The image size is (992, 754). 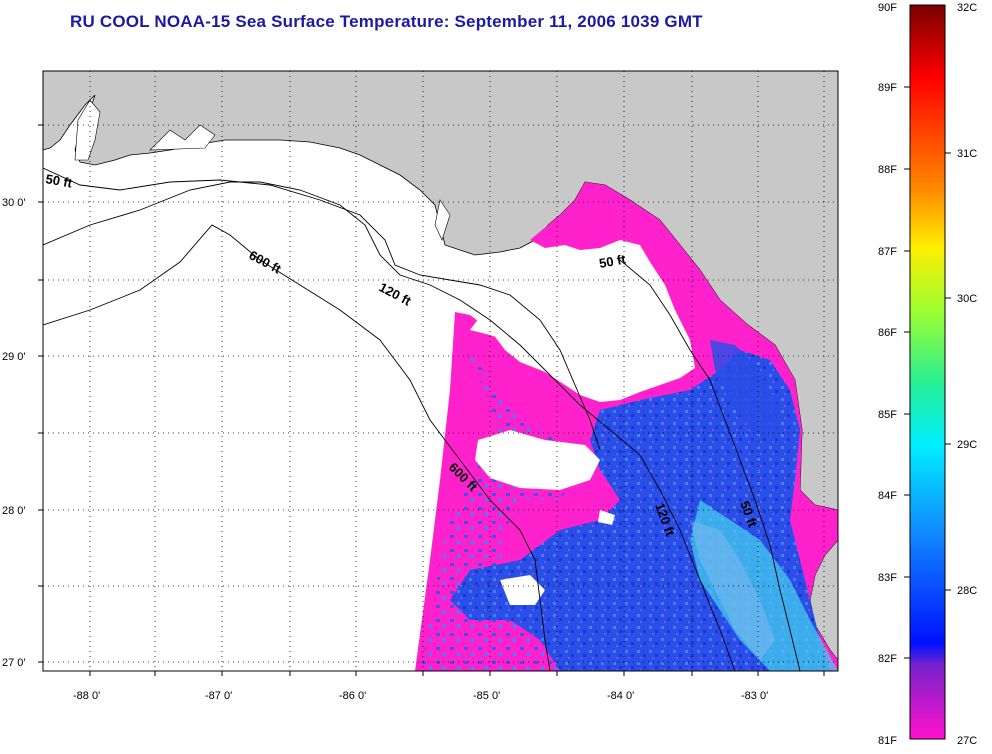 What do you see at coordinates (86, 696) in the screenshot?
I see `lon-label: -88 0'` at bounding box center [86, 696].